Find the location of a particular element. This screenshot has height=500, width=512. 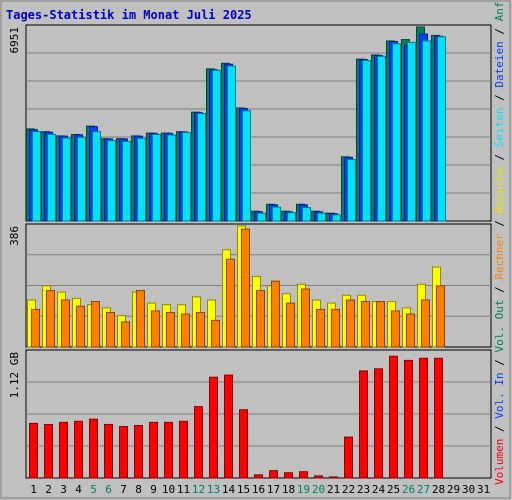

x-tick-label: 4 is located at coordinates (78, 489).